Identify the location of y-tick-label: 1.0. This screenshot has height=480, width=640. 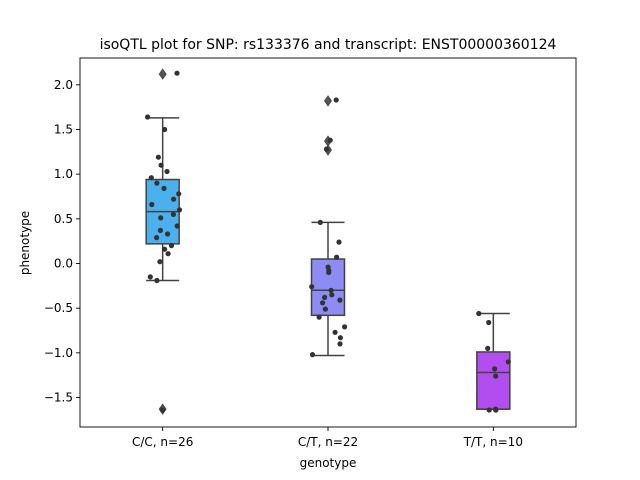
(63, 174).